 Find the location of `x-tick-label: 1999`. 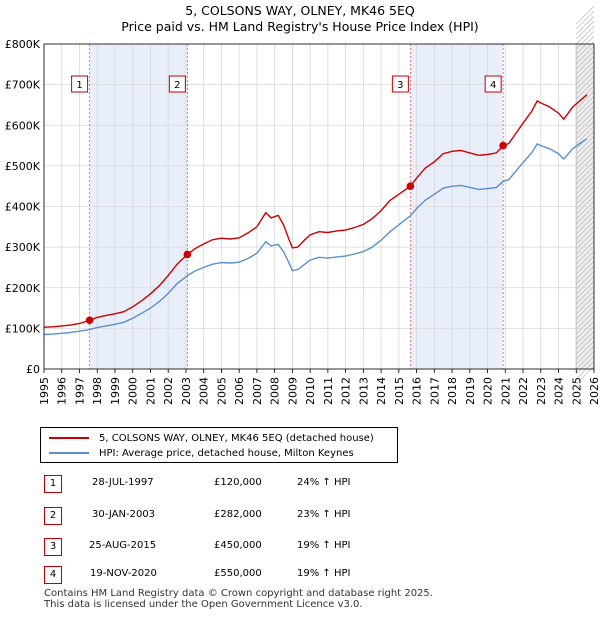

x-tick-label: 1999 is located at coordinates (115, 391).